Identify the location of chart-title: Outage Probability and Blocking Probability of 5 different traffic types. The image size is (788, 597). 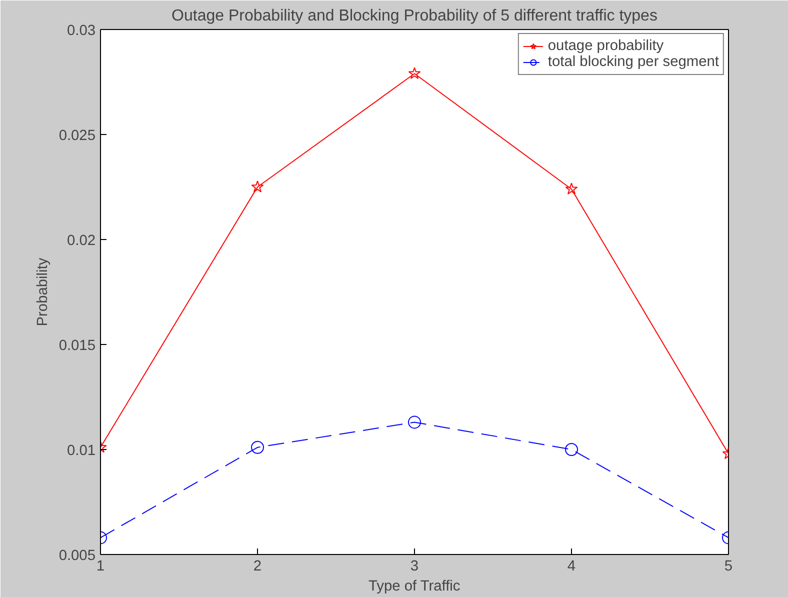
(415, 16).